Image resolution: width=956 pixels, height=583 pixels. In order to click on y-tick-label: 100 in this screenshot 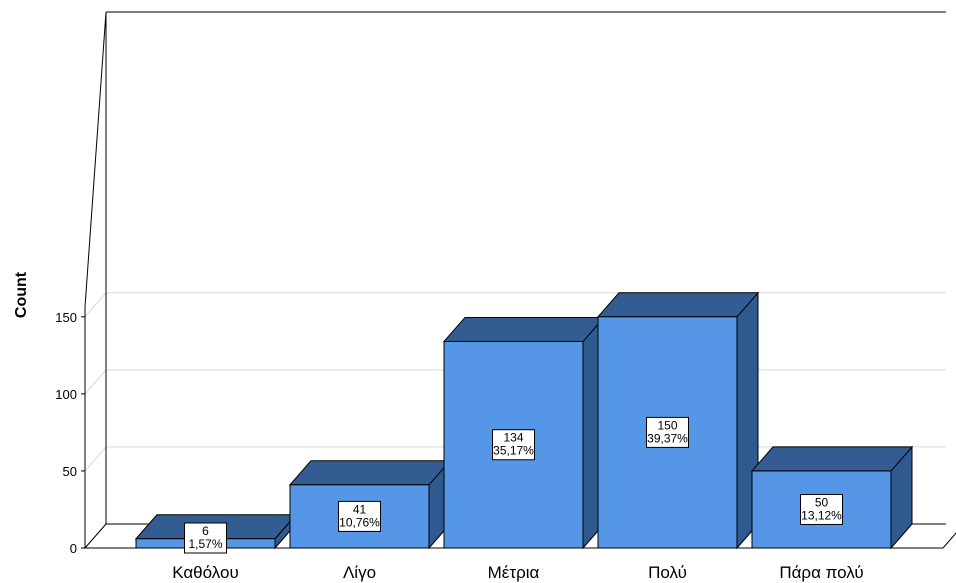, I will do `click(66, 394)`.